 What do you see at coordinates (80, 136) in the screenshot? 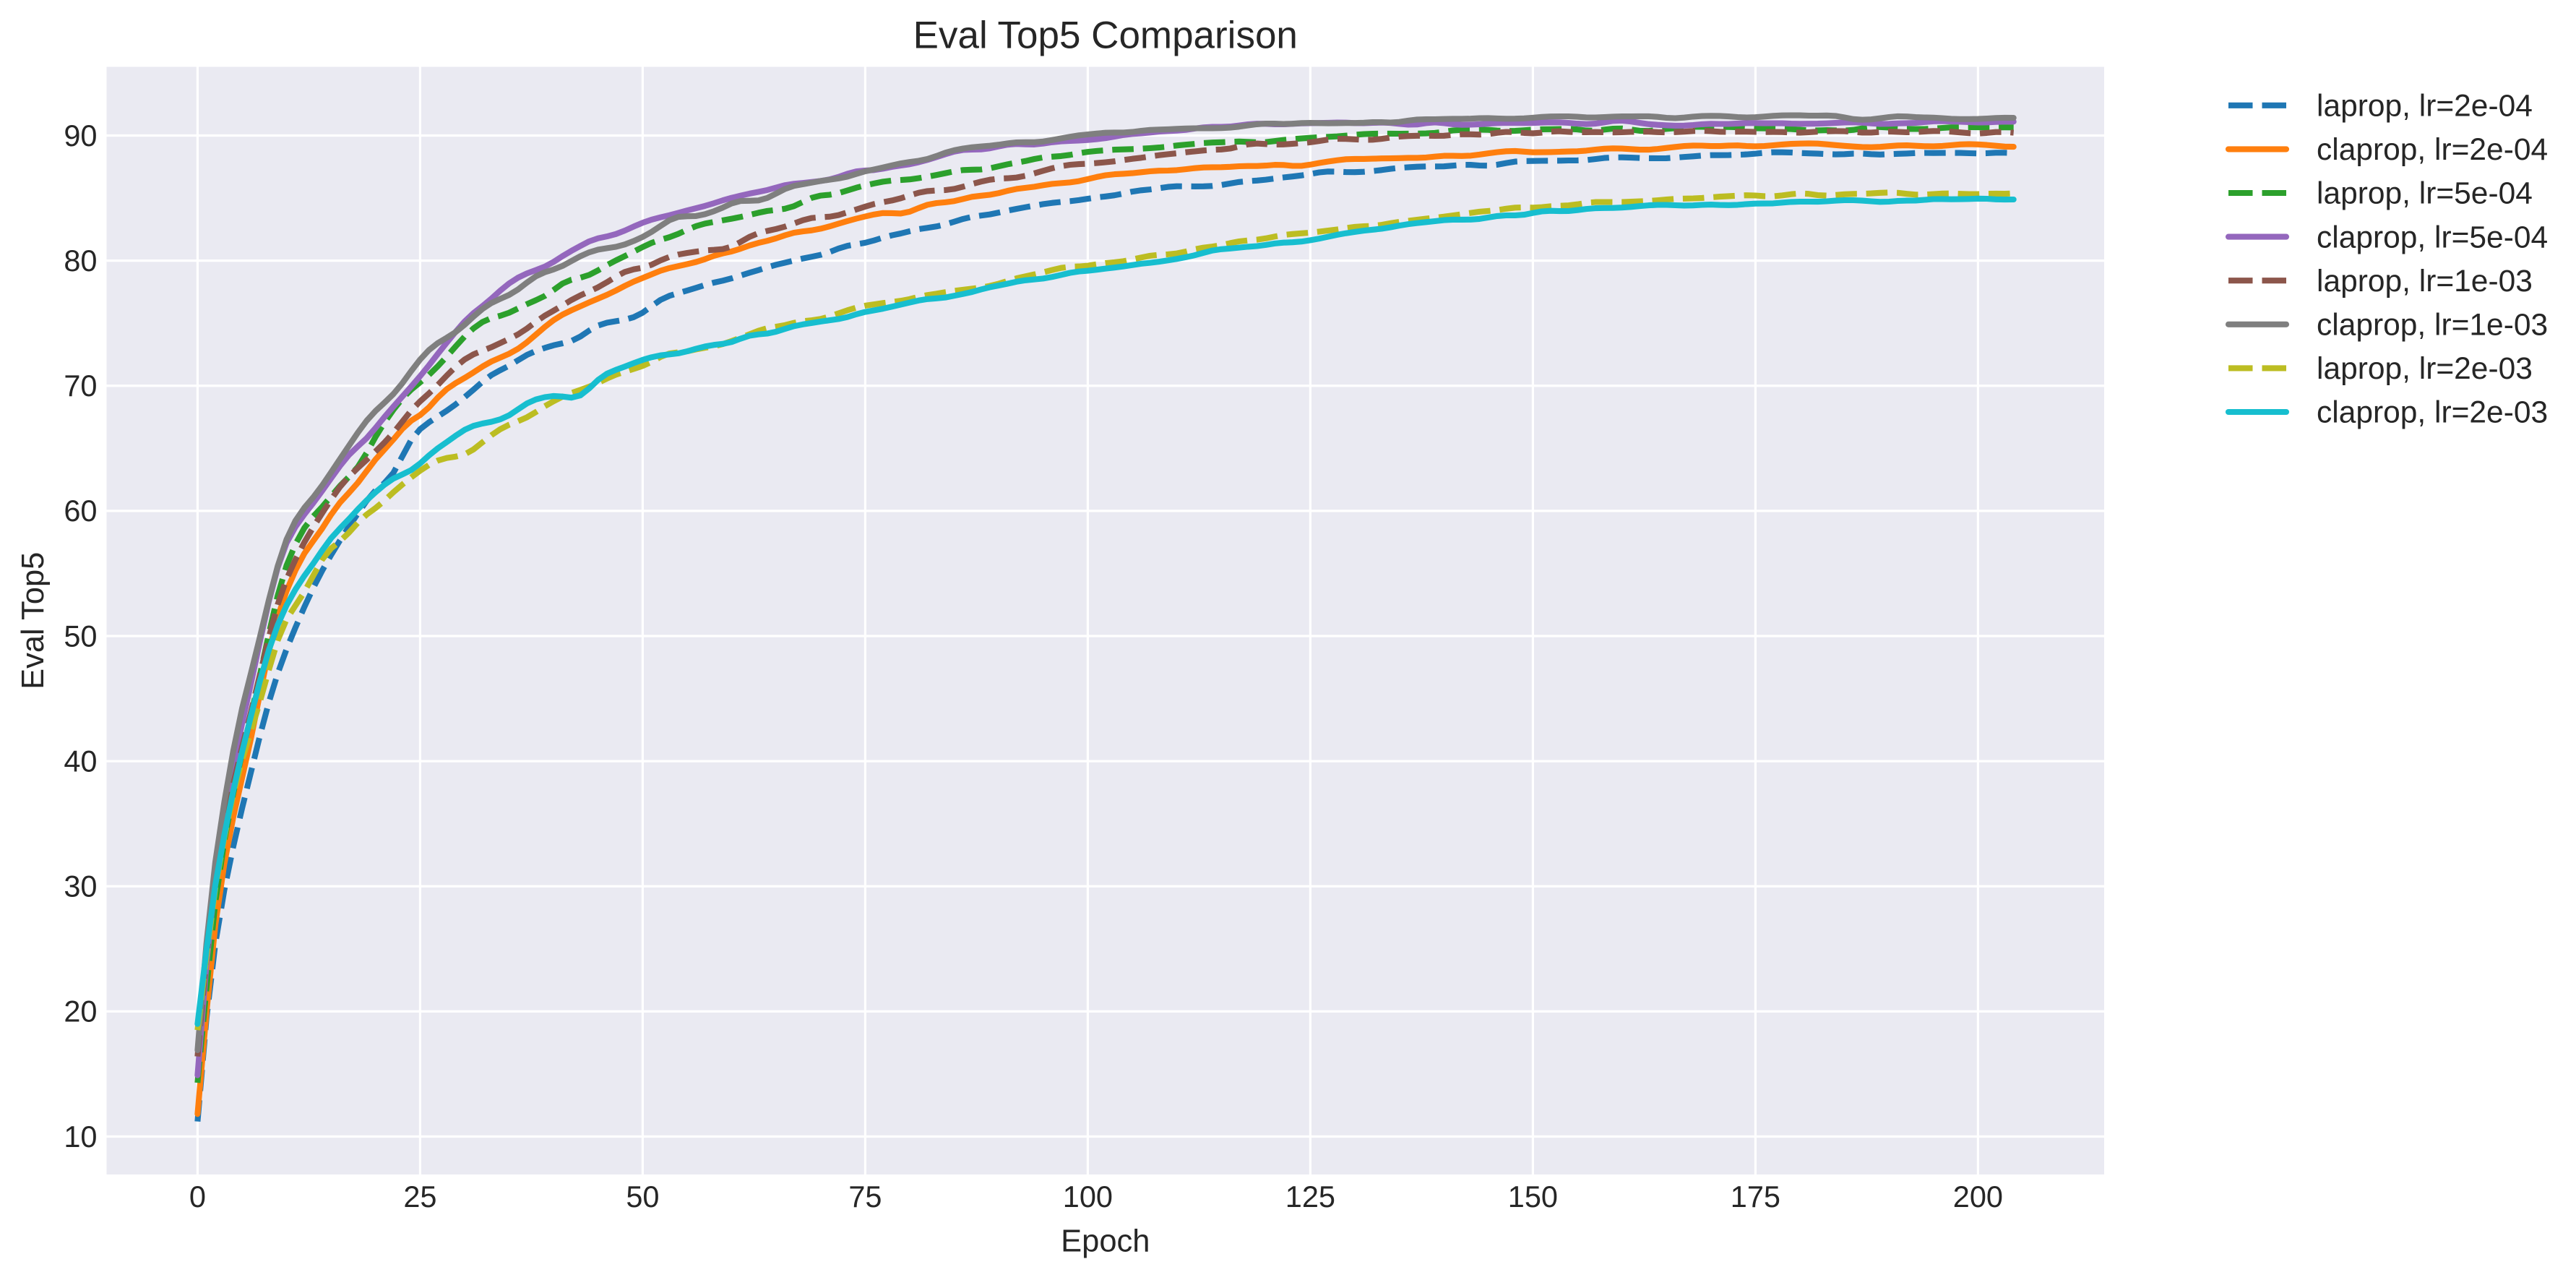
I see `svg-text: 90` at bounding box center [80, 136].